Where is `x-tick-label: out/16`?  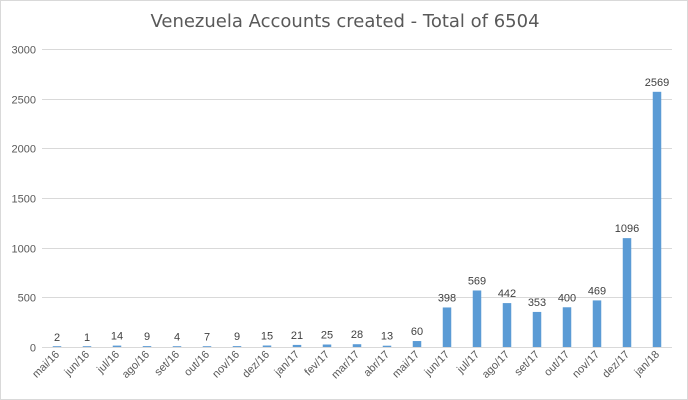
x-tick-label: out/16 is located at coordinates (197, 364).